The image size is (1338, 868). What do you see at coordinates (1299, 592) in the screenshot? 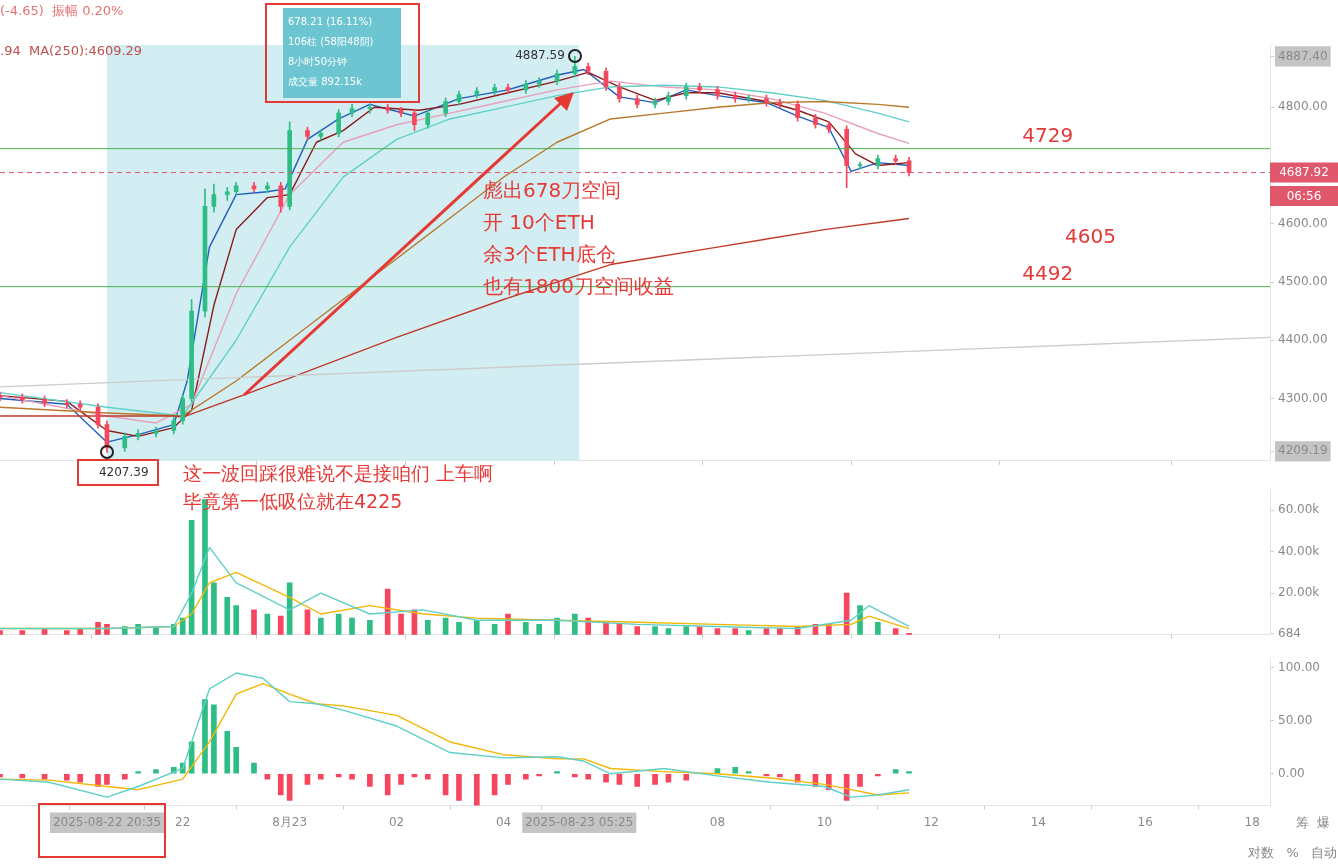
I see `y-tick-label: 20.00k` at bounding box center [1299, 592].